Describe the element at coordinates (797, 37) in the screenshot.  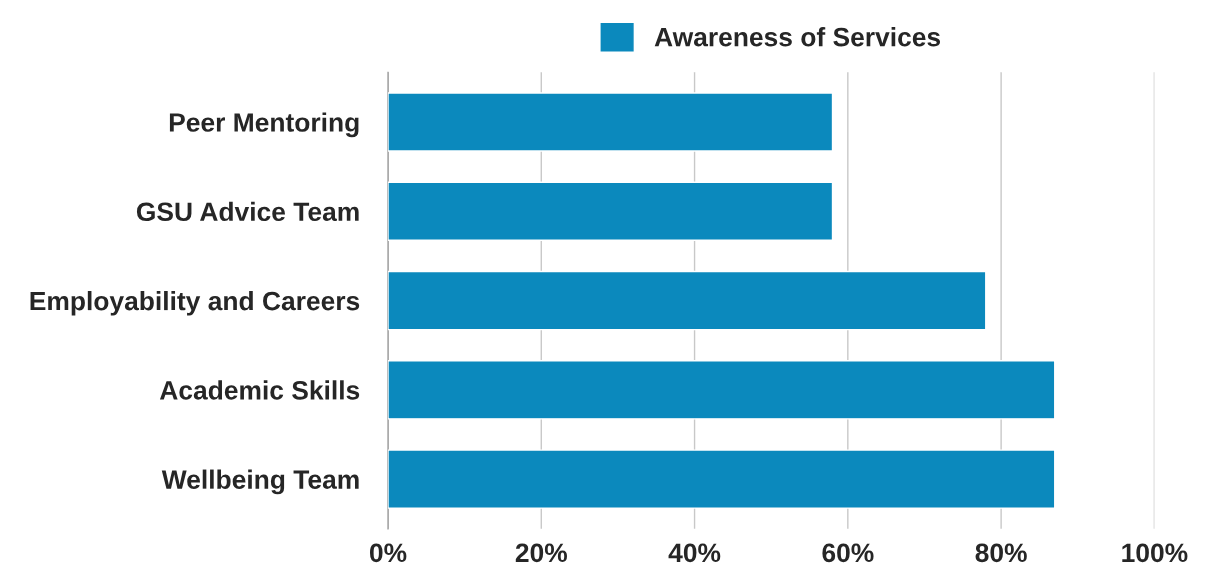
I see `legend-label: Awareness of Services` at that location.